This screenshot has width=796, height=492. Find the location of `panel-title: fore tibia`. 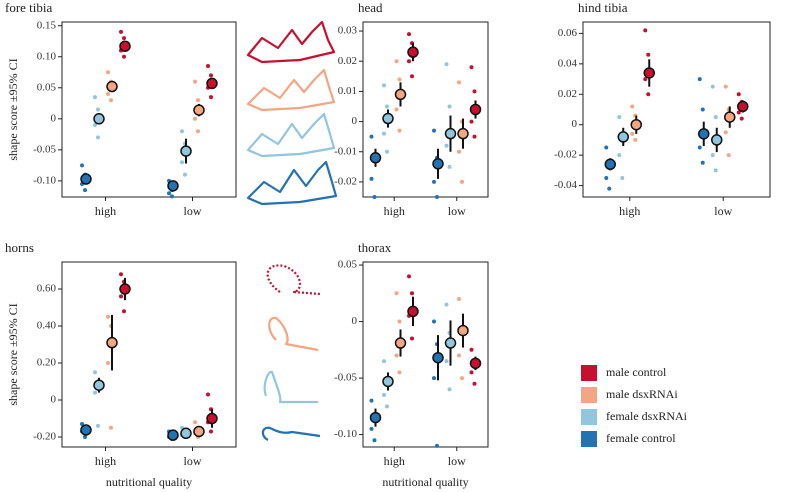

panel-title: fore tibia is located at coordinates (29, 7).